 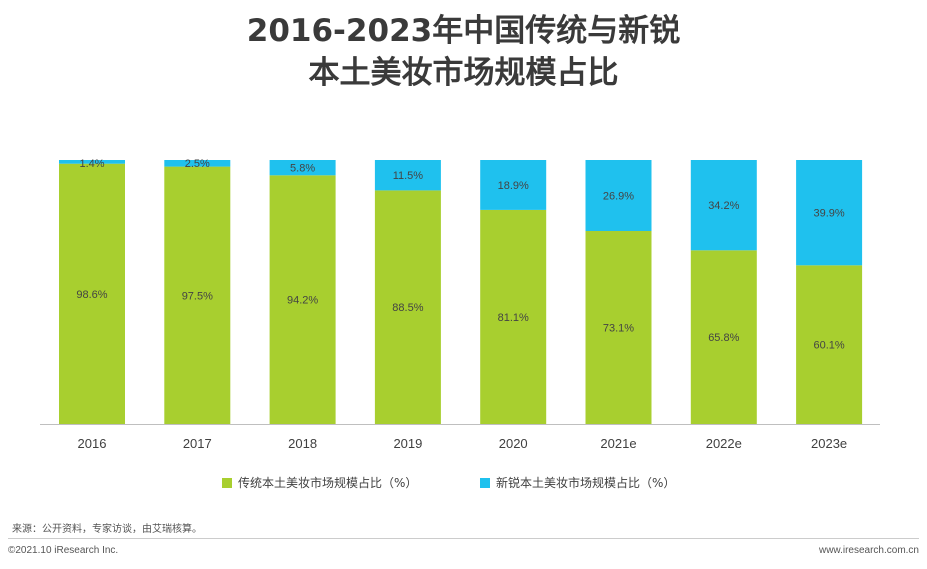 I want to click on footer-divider, so click(x=463, y=538).